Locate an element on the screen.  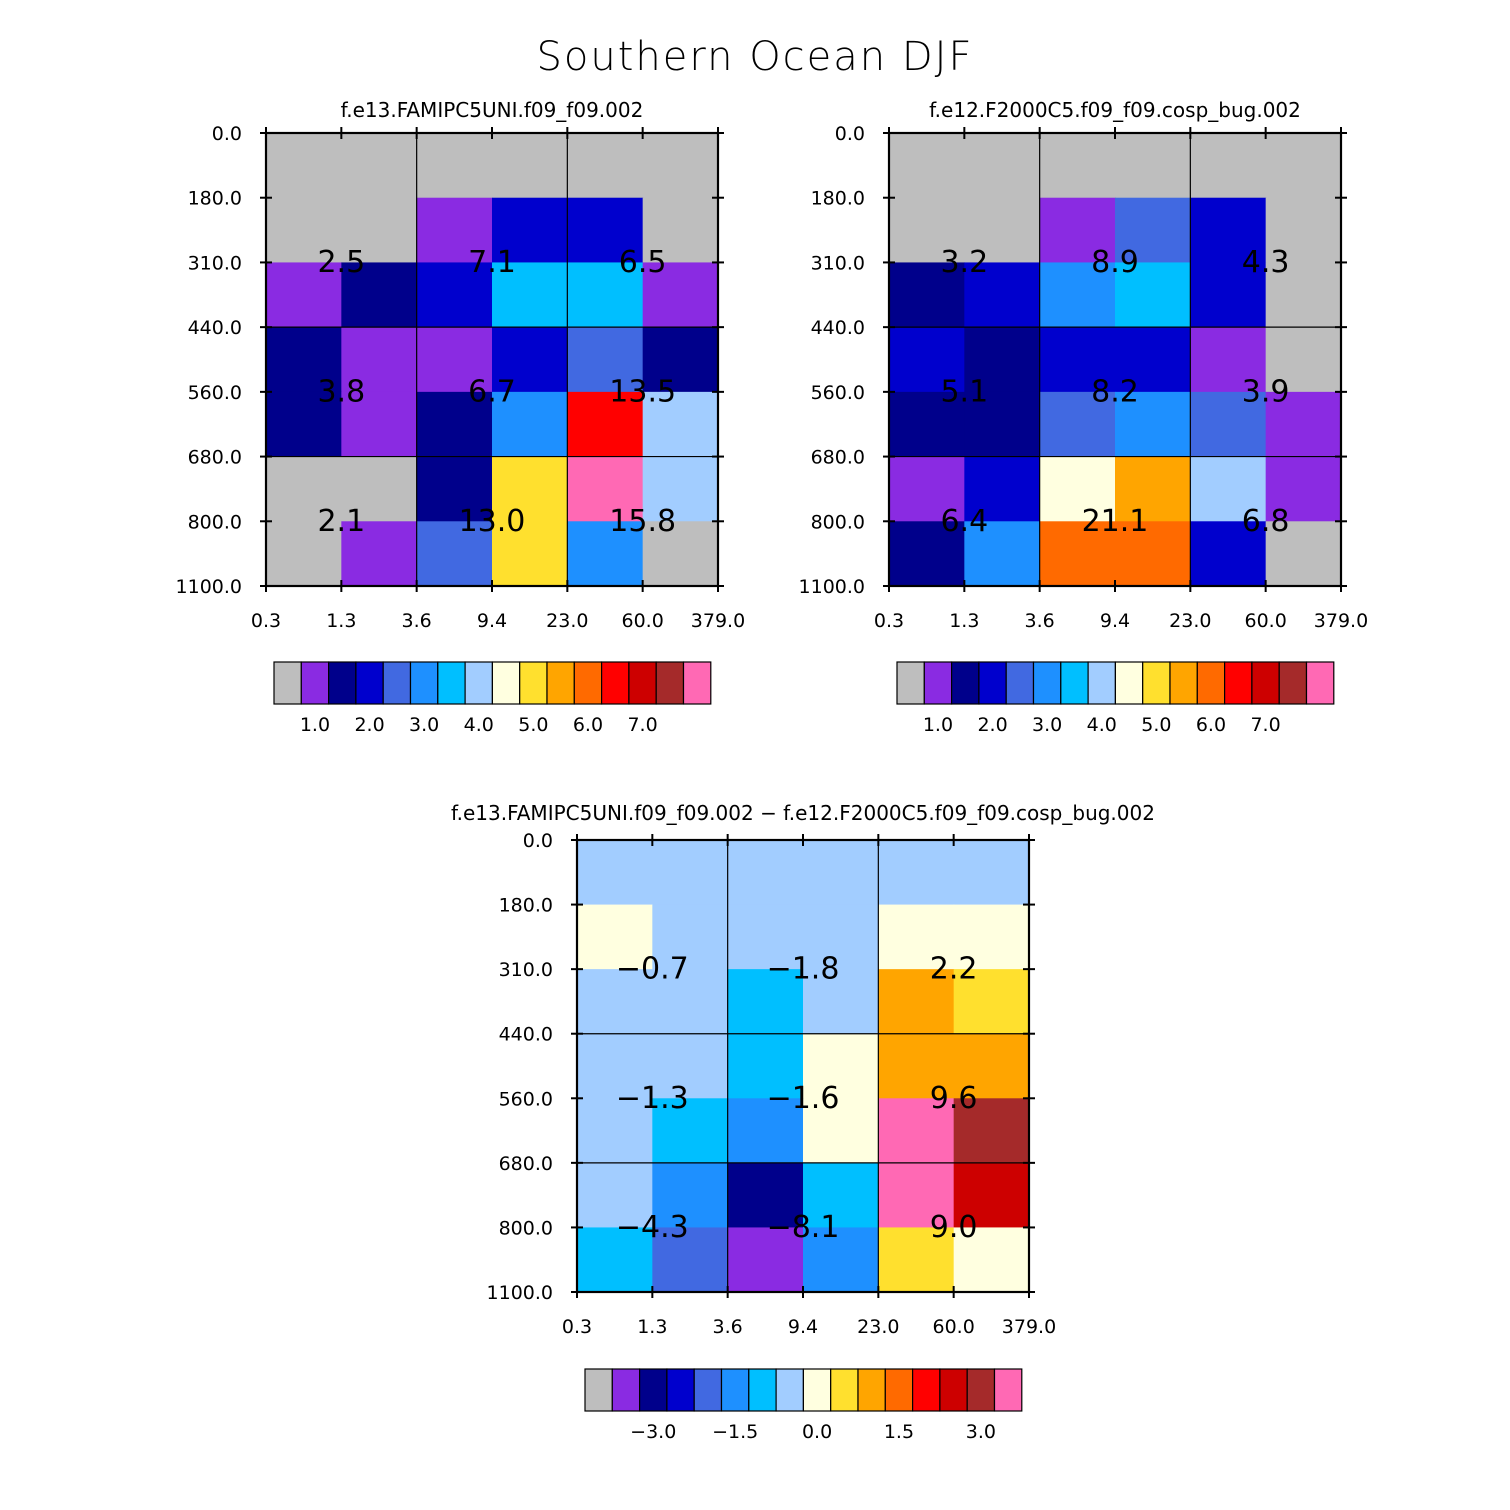
cell-value-label: 6.7 is located at coordinates (492, 391).